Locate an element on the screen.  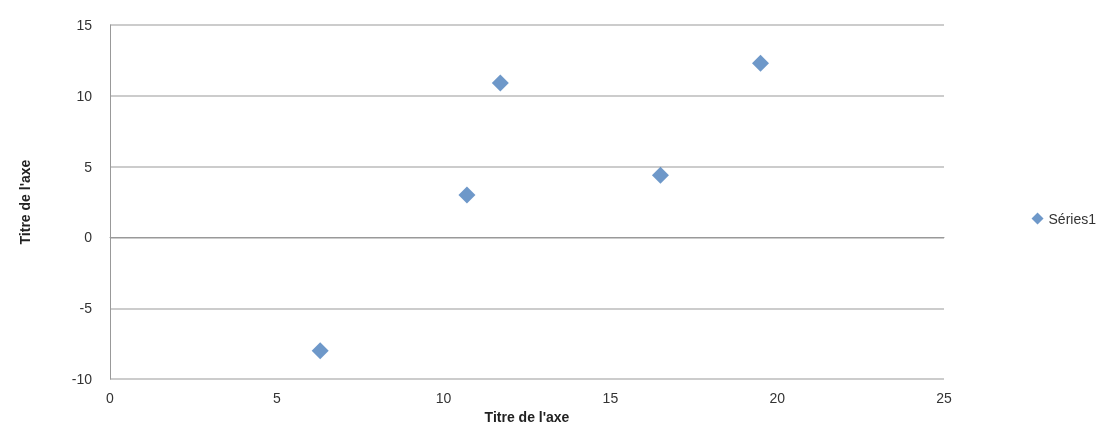
y-tick-label: -10 is located at coordinates (82, 379).